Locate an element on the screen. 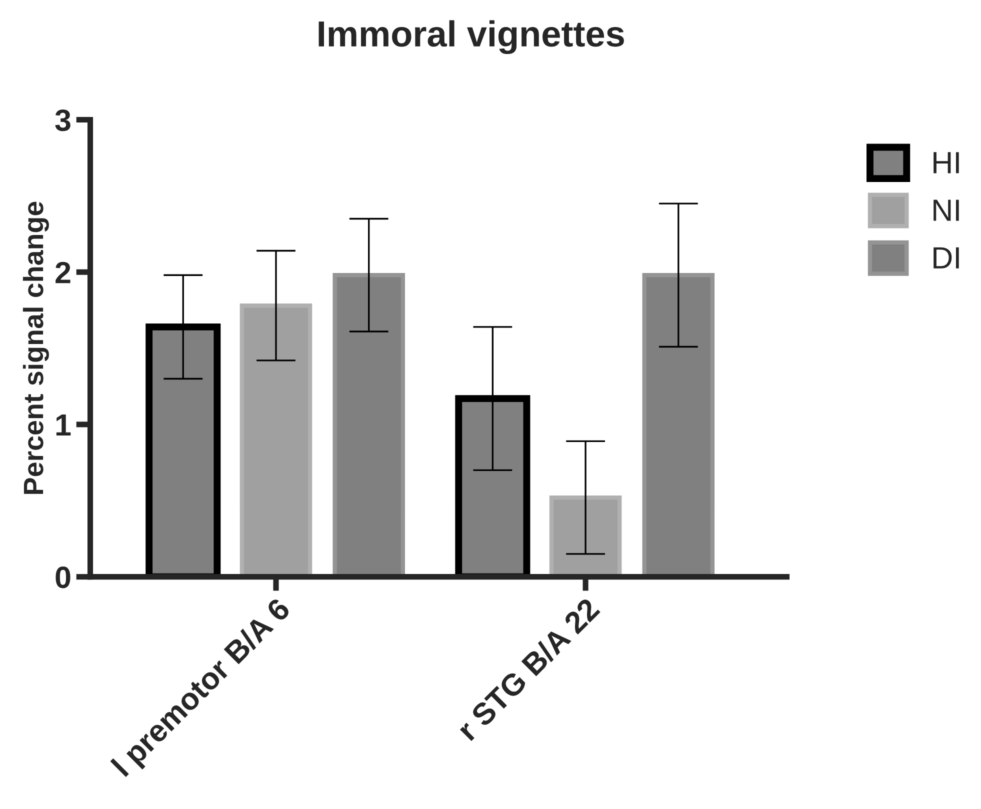 This screenshot has width=981, height=809. chart-title: Immoral vignettes is located at coordinates (471, 37).